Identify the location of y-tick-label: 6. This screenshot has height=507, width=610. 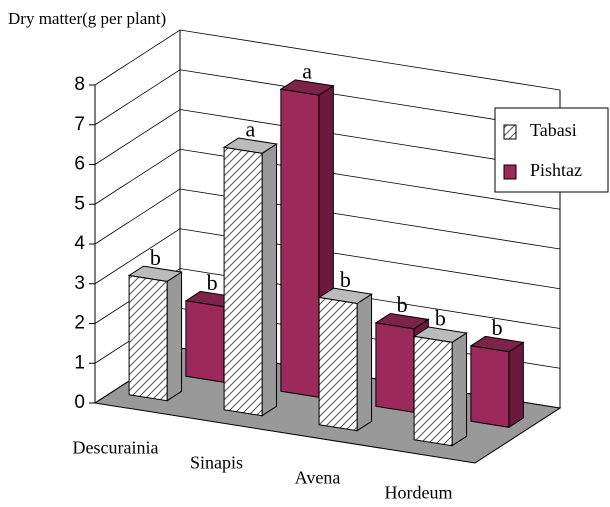
(79, 164).